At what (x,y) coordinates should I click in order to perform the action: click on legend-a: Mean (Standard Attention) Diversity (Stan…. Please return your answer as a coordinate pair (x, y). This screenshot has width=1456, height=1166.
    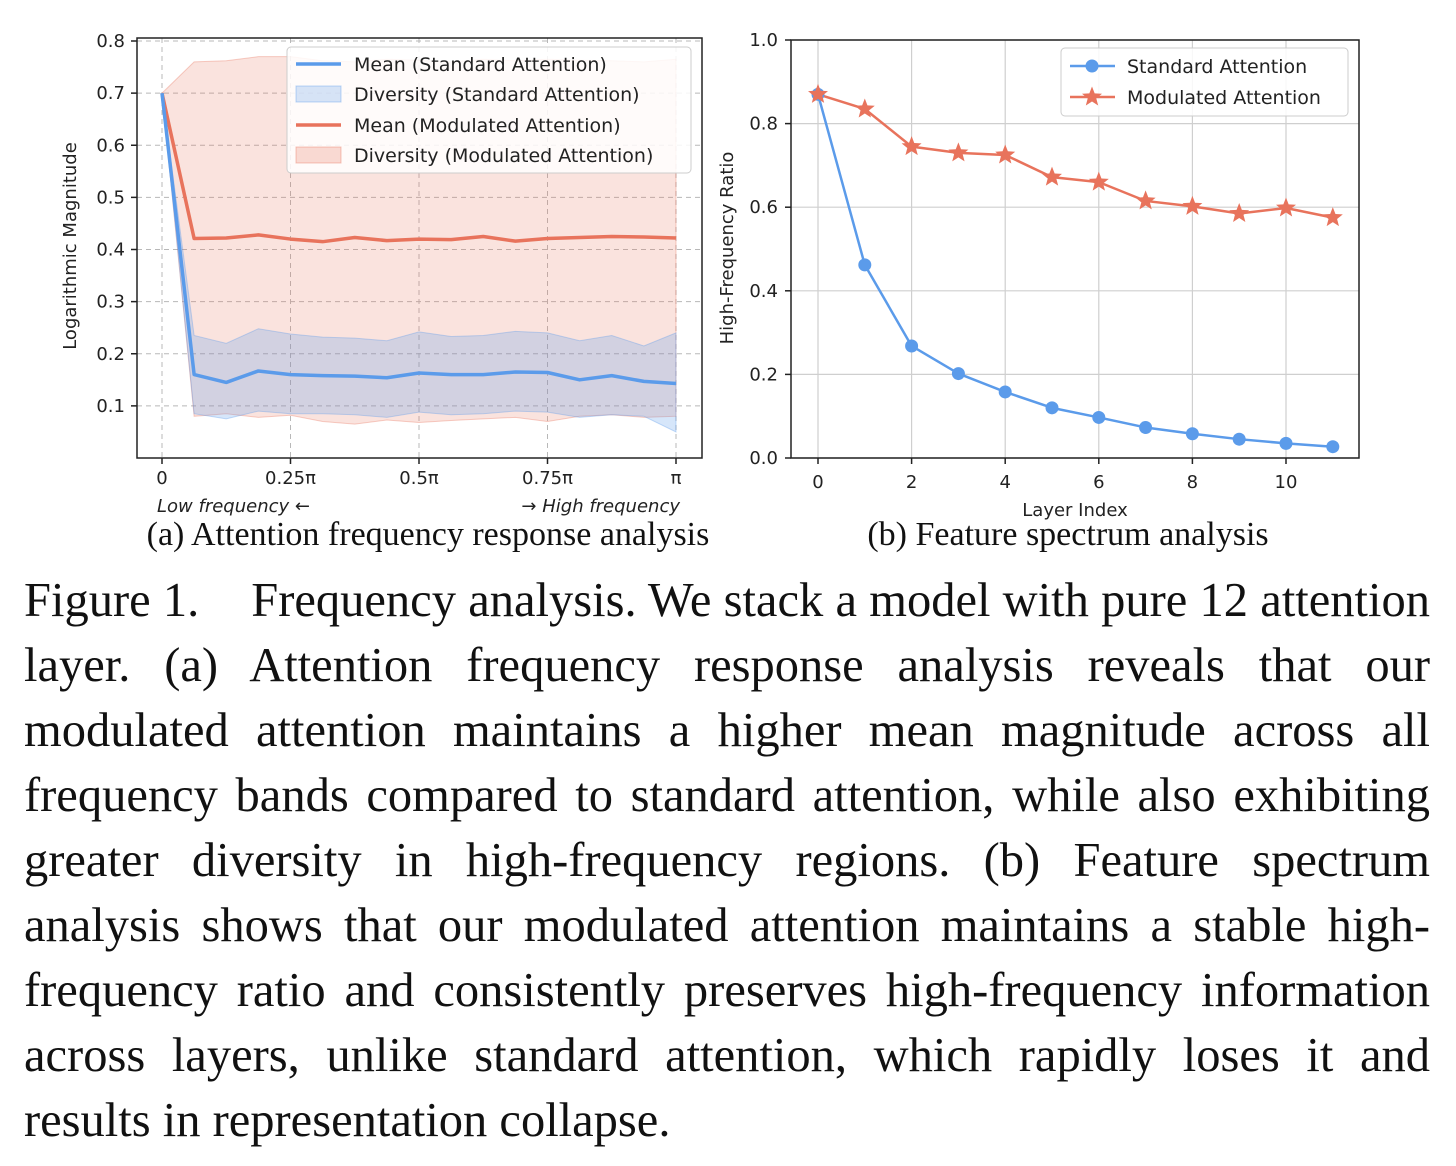
    Looking at the image, I should click on (489, 110).